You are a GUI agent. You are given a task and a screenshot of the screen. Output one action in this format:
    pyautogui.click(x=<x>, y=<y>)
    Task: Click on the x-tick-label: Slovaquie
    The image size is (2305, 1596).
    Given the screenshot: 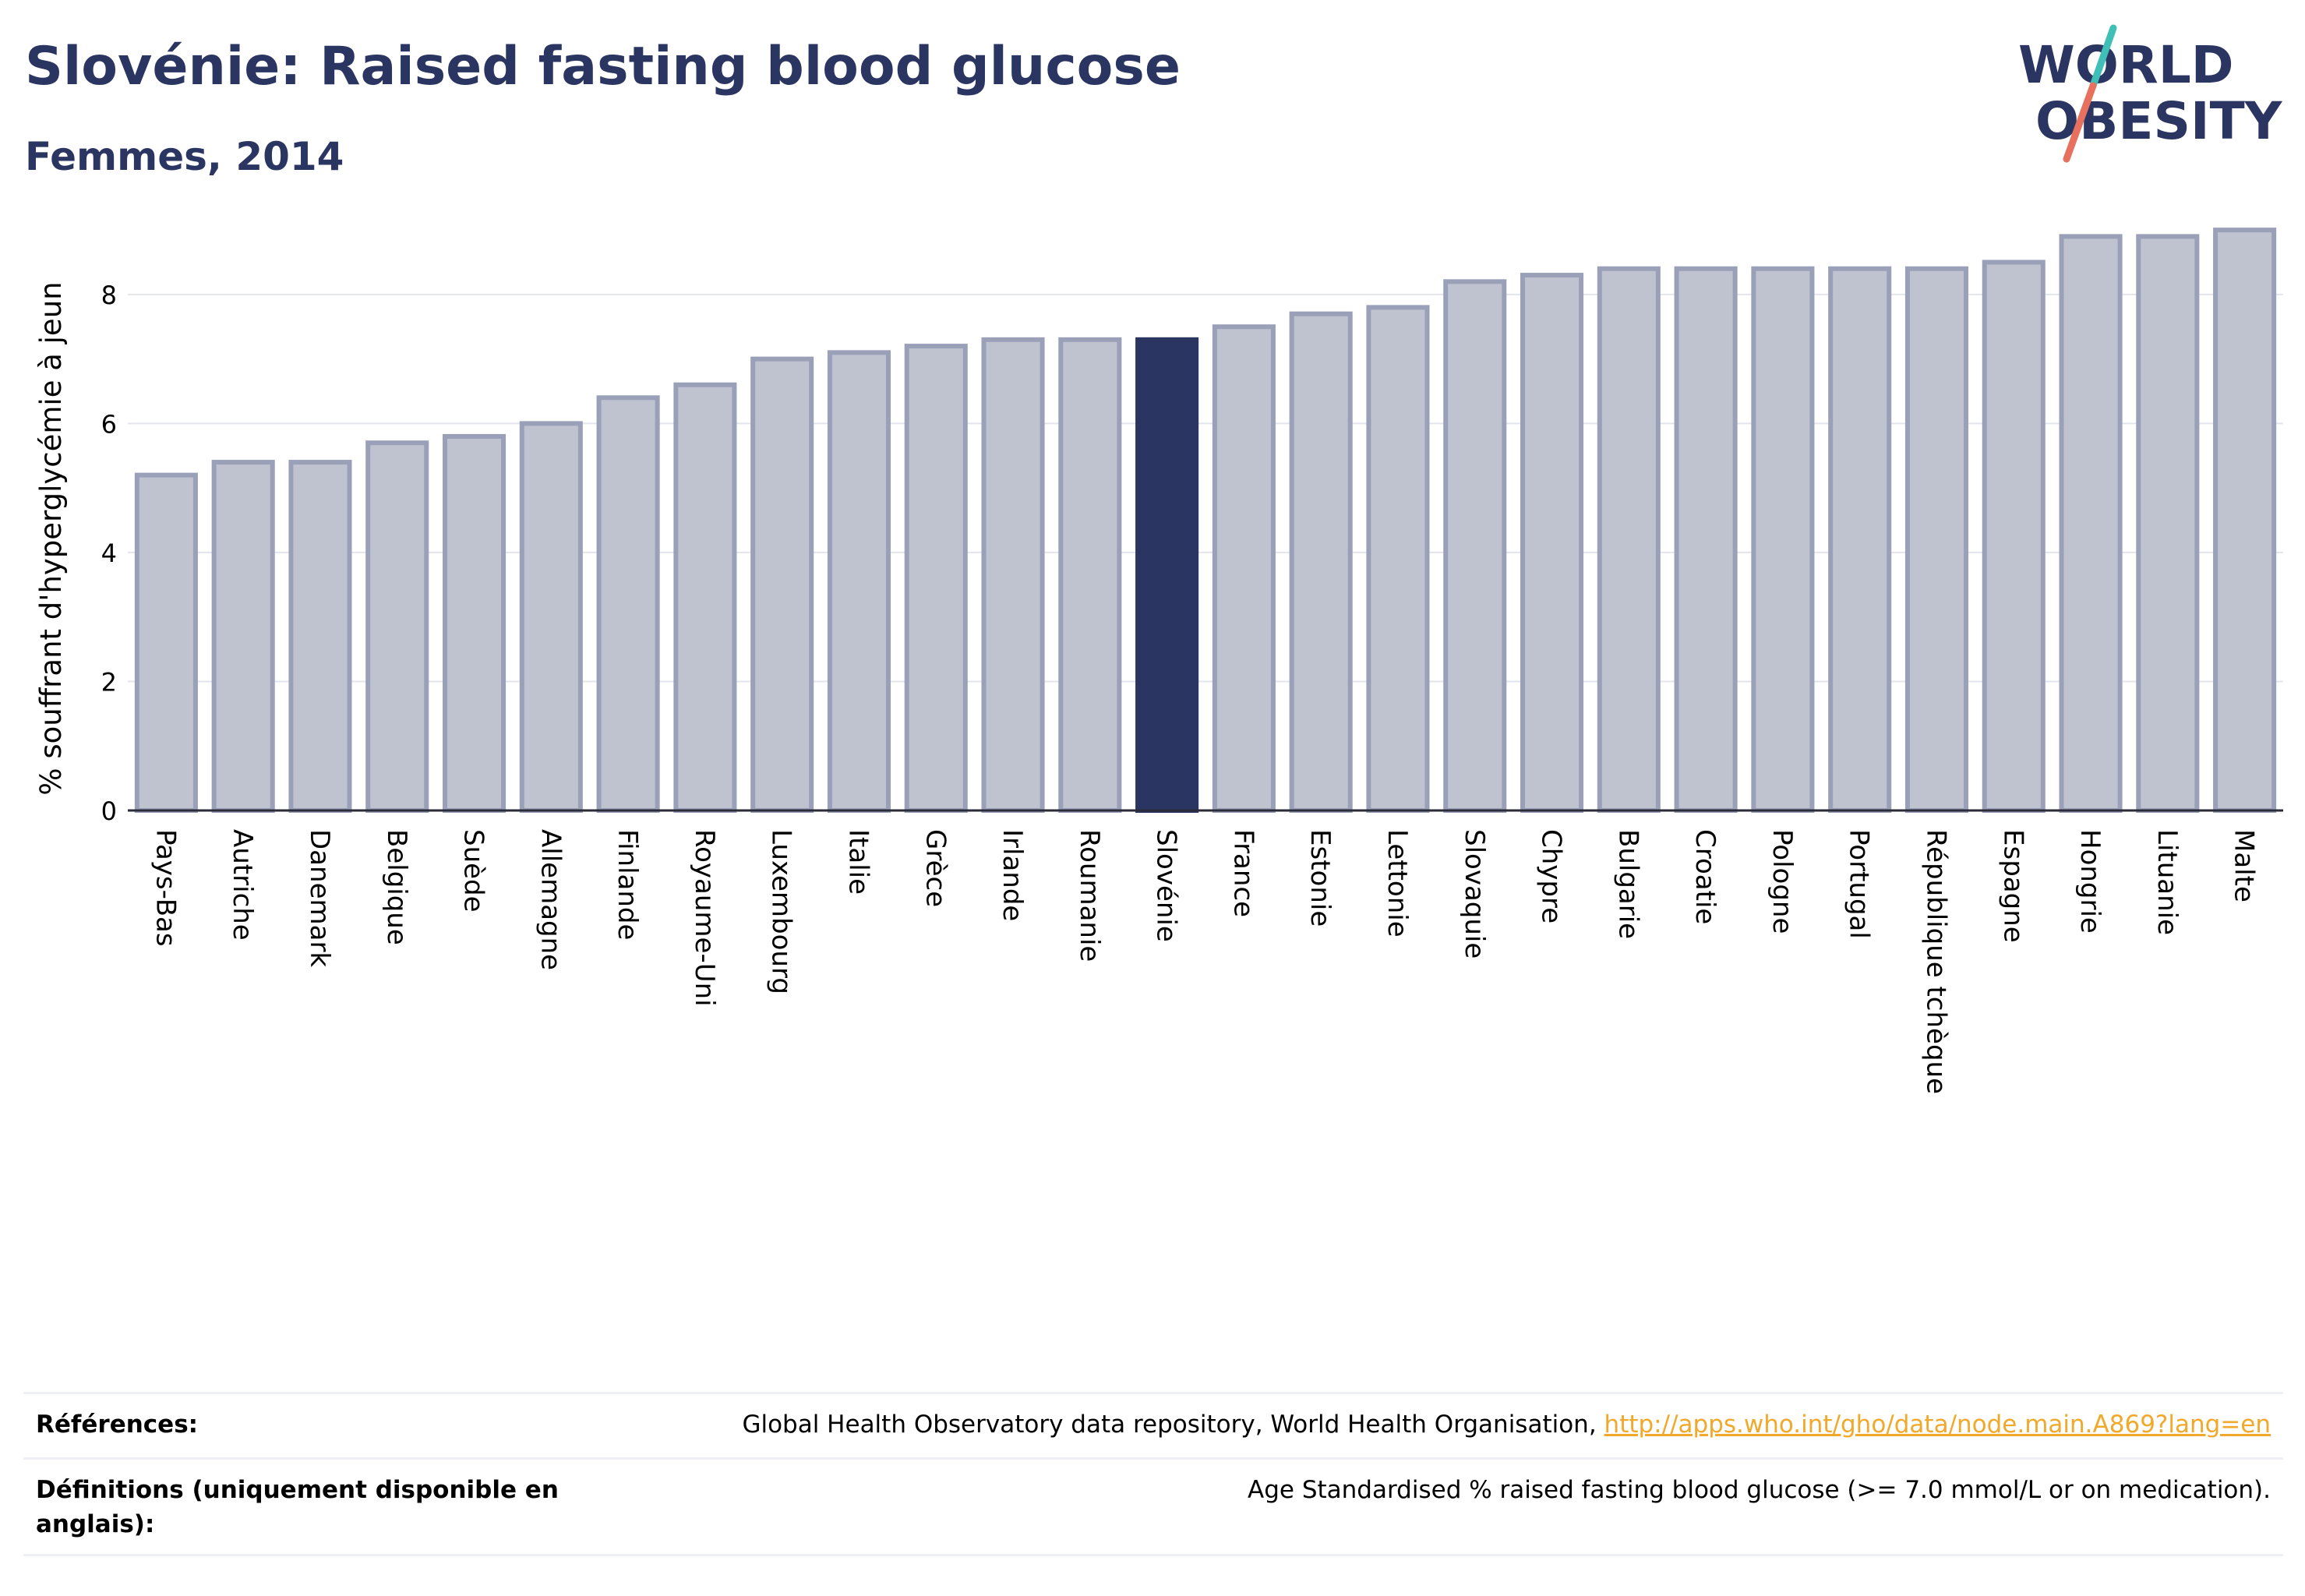 What is the action you would take?
    pyautogui.click(x=1474, y=894)
    